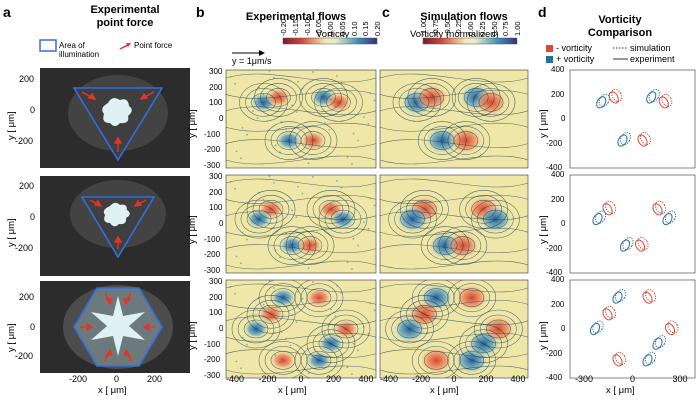 This screenshot has width=700, height=400. I want to click on b-ytick-r3-1: 200, so click(216, 297).